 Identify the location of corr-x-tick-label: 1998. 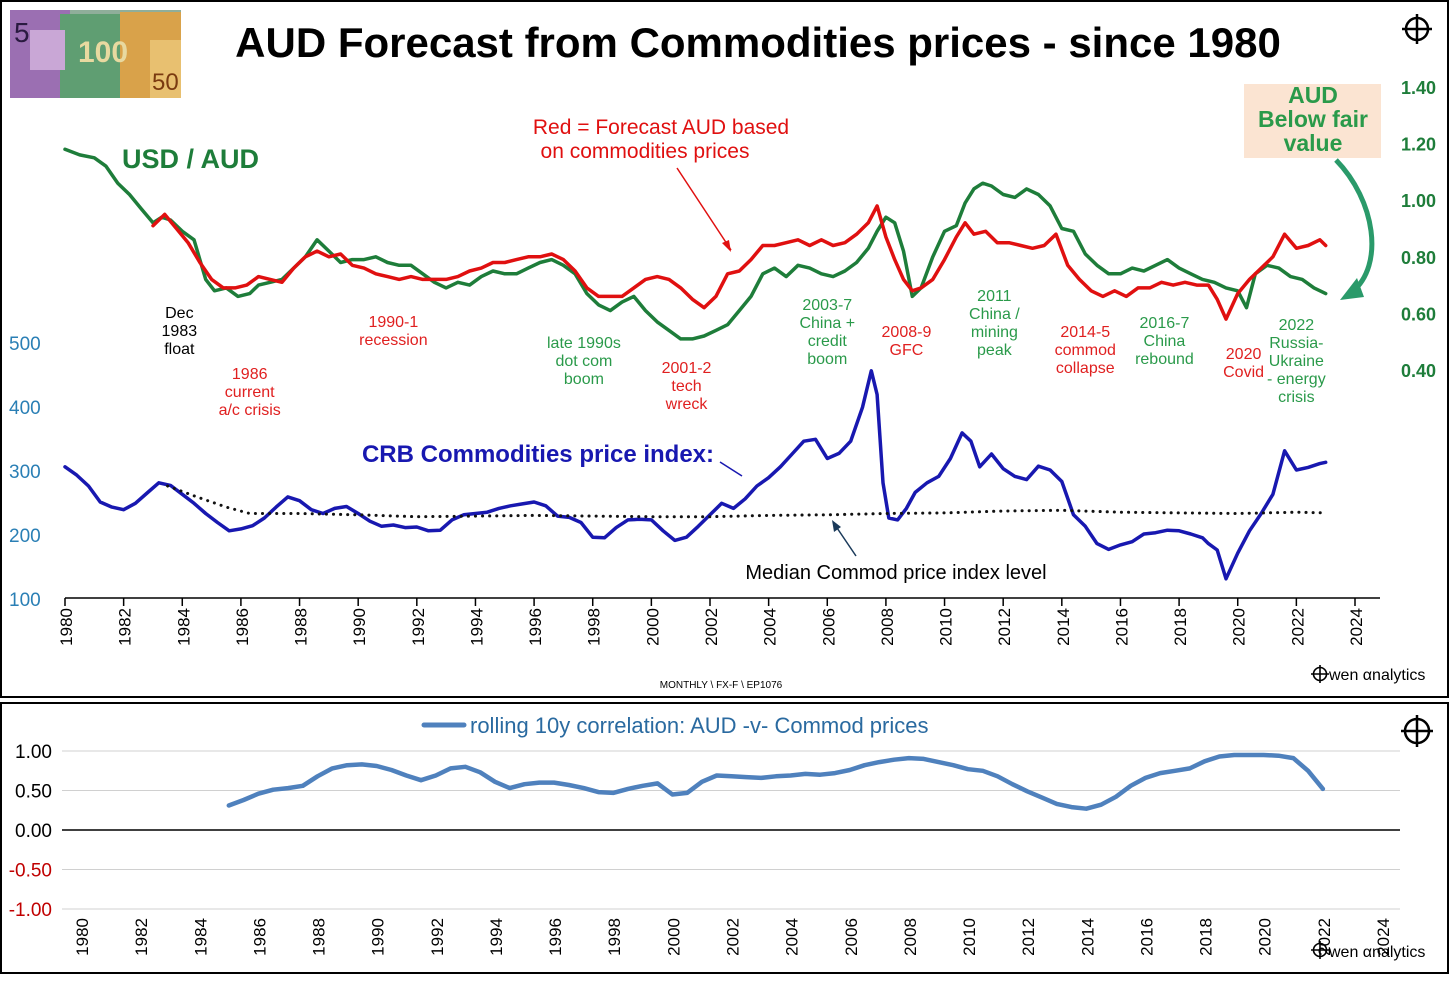
(614, 937).